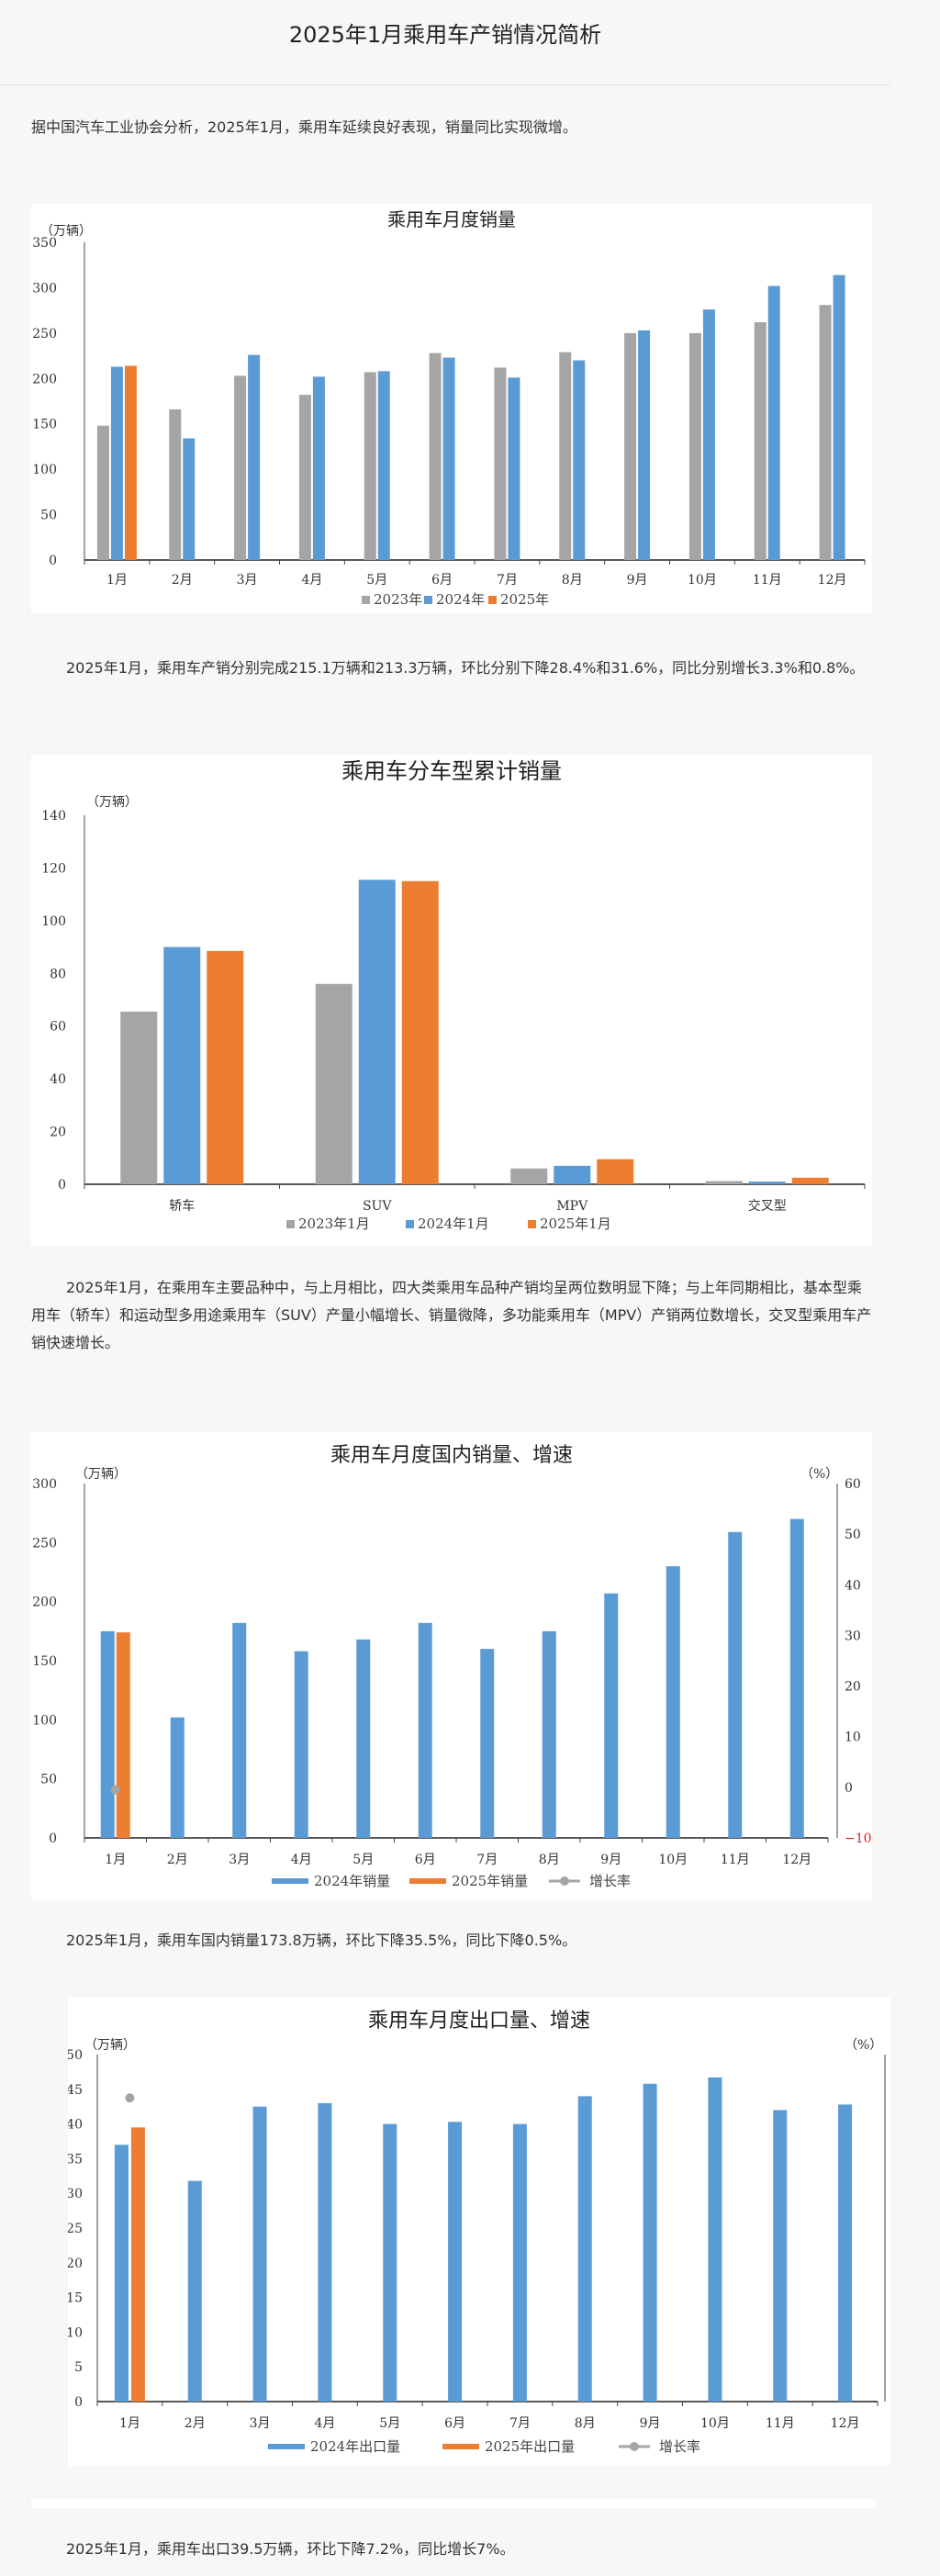  Describe the element at coordinates (304, 127) in the screenshot. I see `intro-paragraph: 据中国汽车工业协会分析，2025年1月，乘用车延续良好表现，销量同比实现微增。` at that location.